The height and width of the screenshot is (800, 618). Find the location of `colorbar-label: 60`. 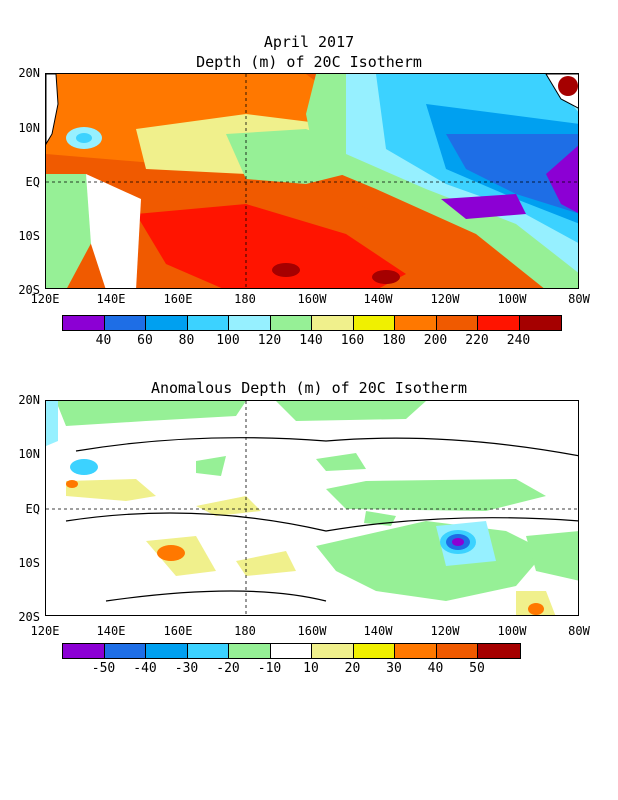

colorbar-label: 60 is located at coordinates (145, 340).